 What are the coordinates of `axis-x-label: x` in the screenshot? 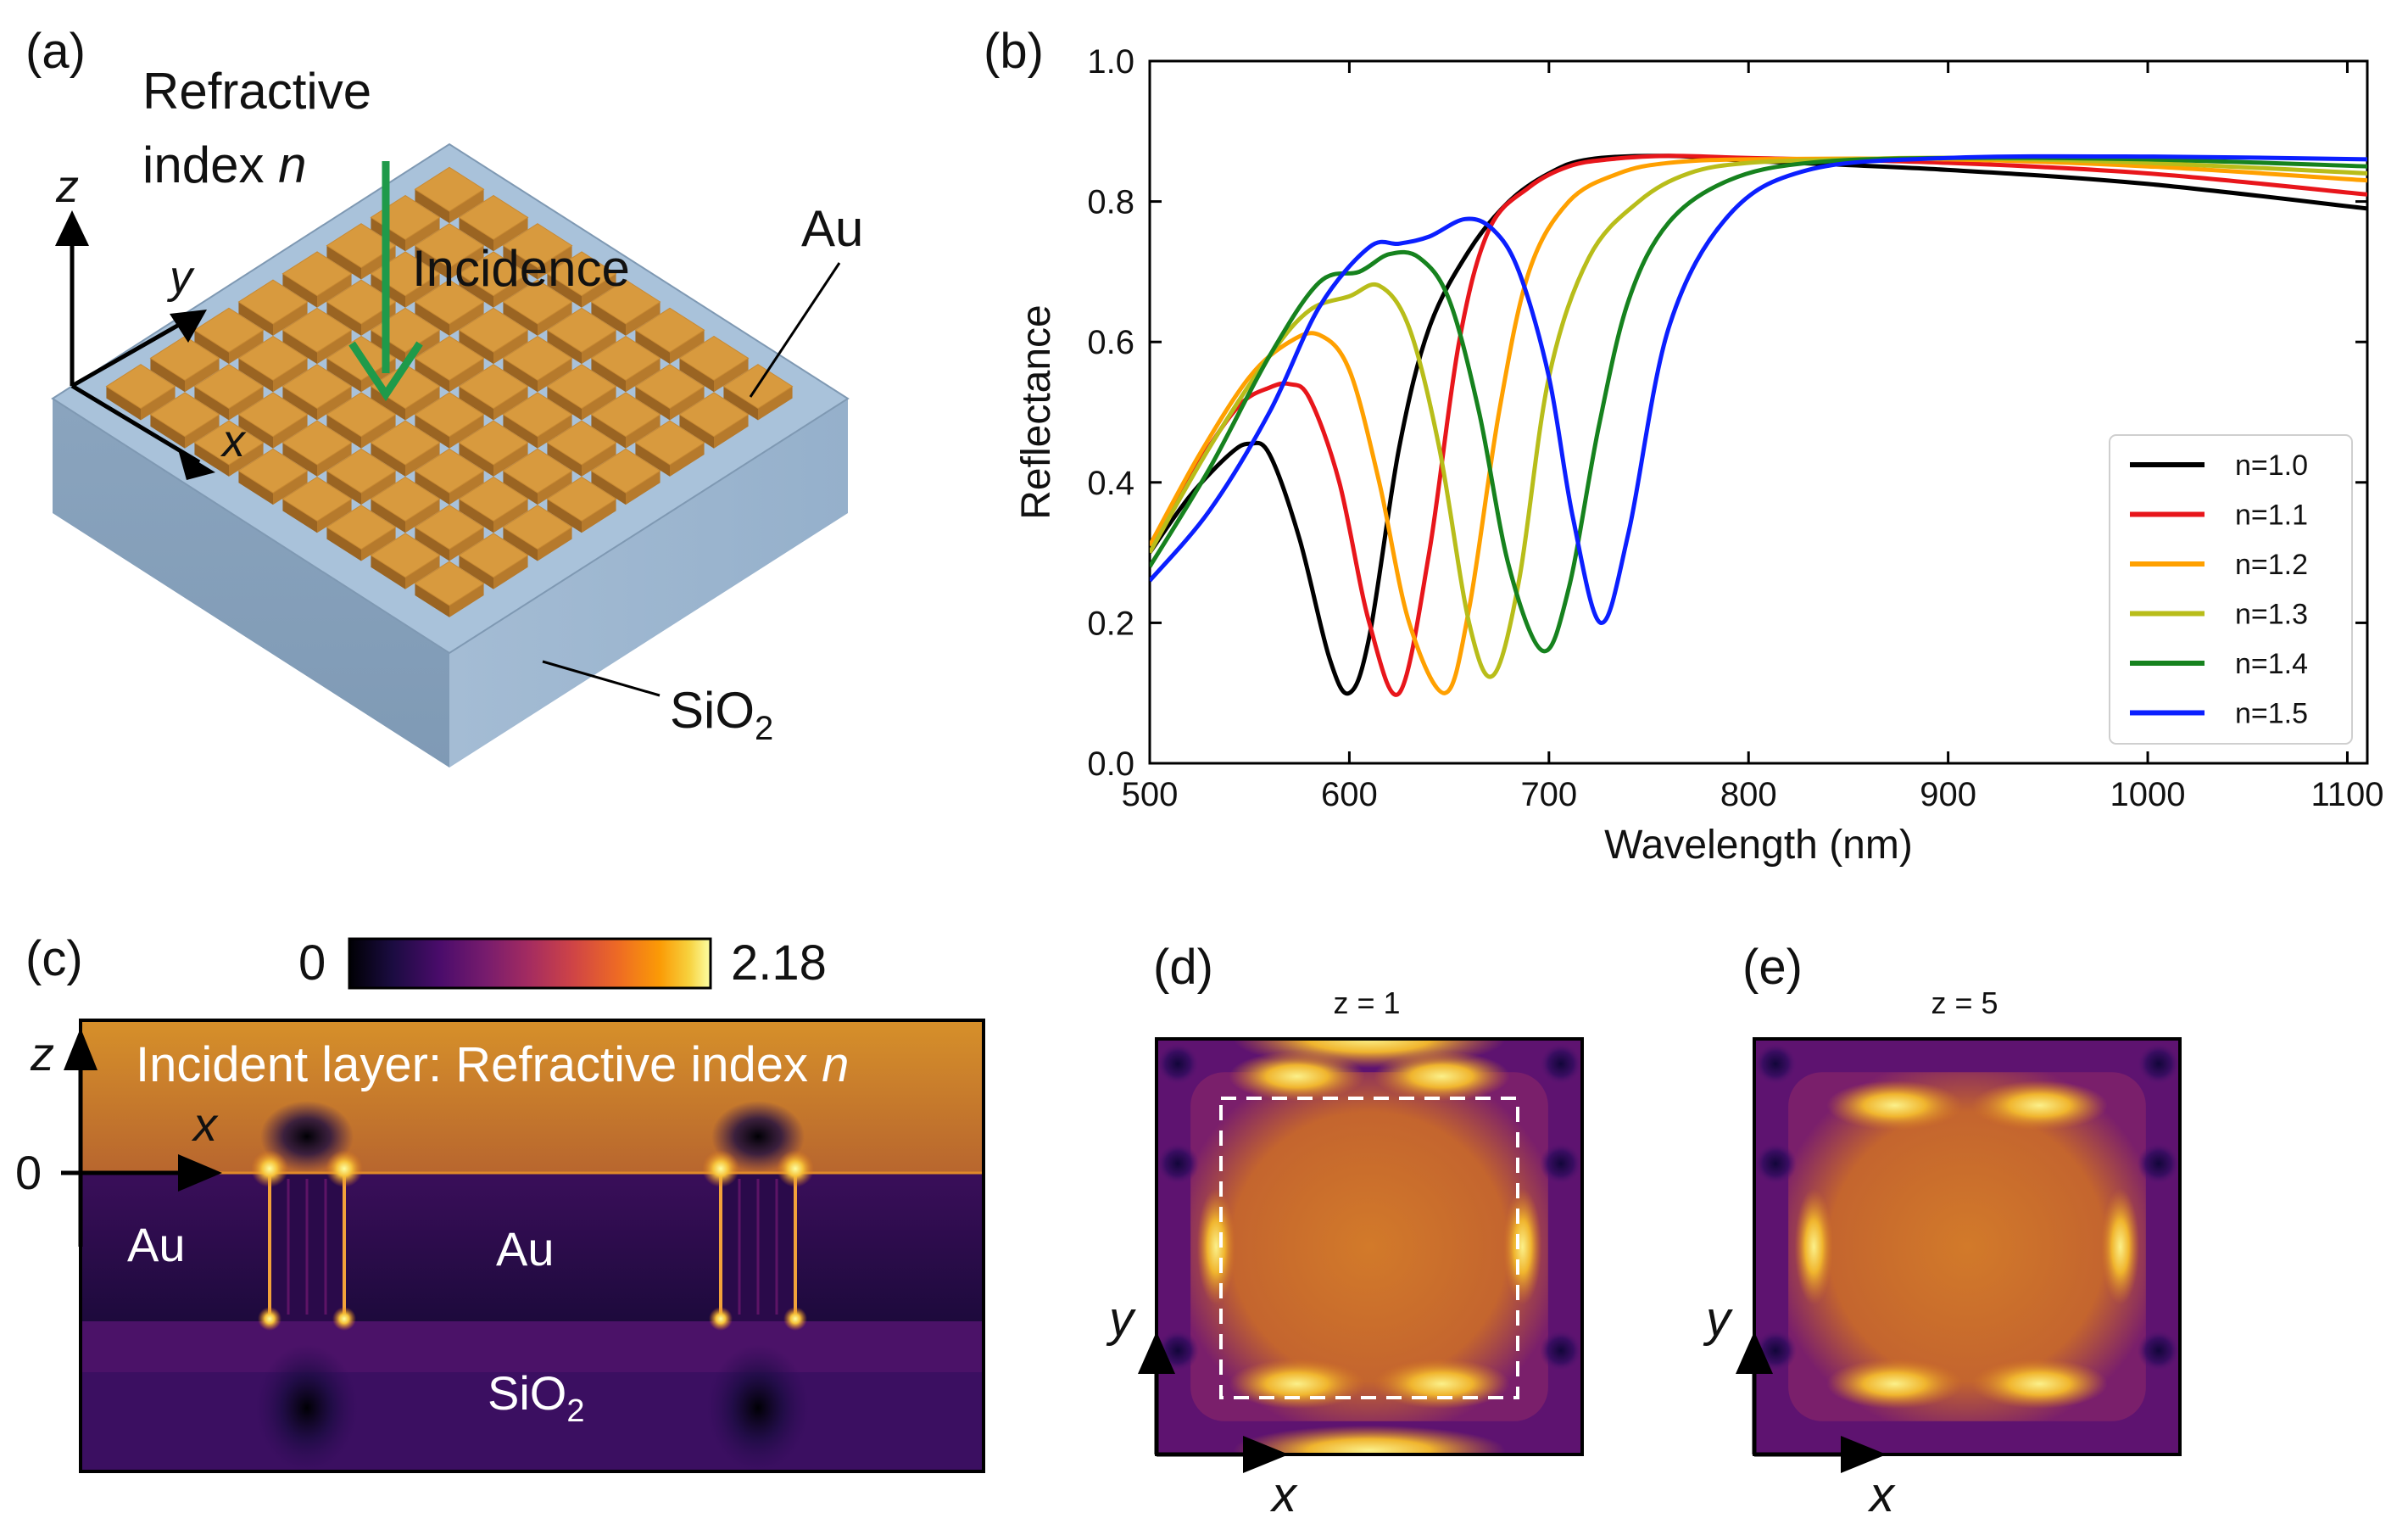 It's located at (234, 441).